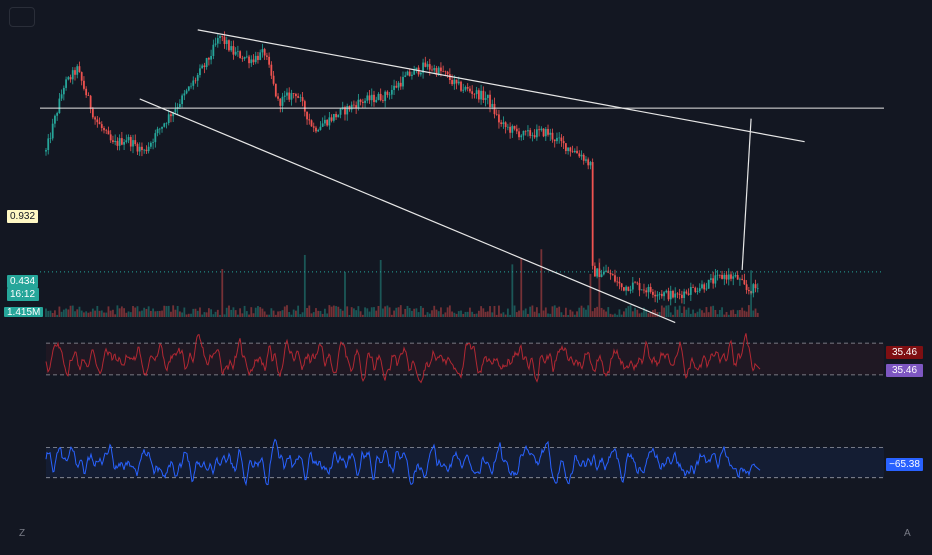  I want to click on last-price-tag: 0.434, so click(23, 281).